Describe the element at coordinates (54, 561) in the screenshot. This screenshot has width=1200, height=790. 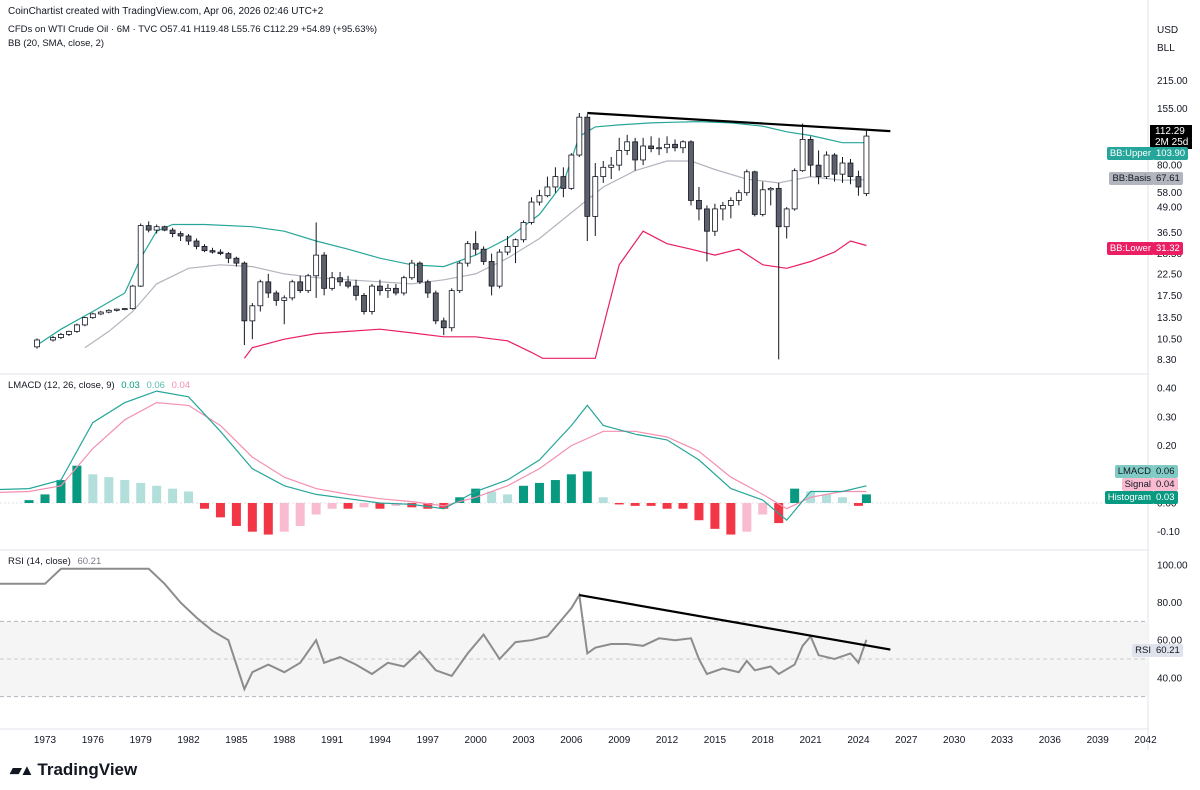
I see `rsi-legend: RSI (14, close) 60.21` at that location.